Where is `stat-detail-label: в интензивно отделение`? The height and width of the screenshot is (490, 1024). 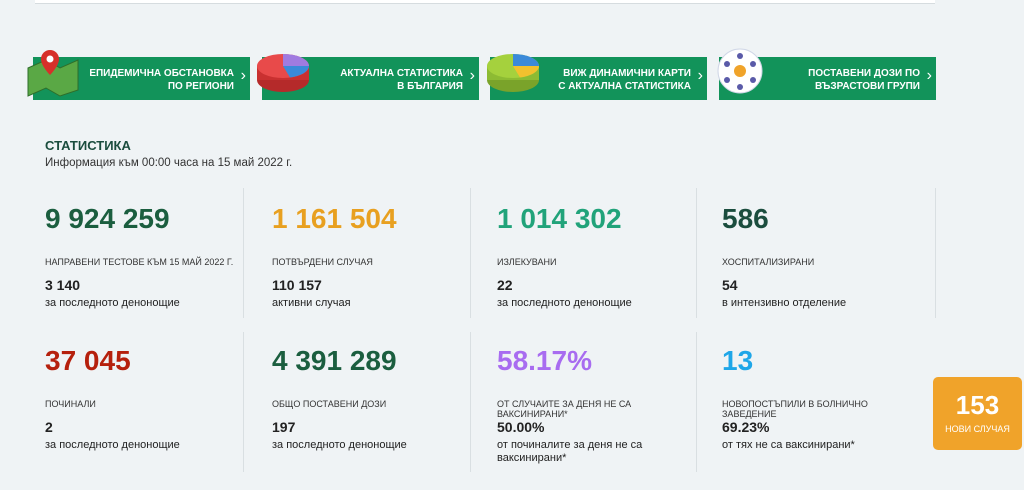
stat-detail-label: в интензивно отделение is located at coordinates (784, 303).